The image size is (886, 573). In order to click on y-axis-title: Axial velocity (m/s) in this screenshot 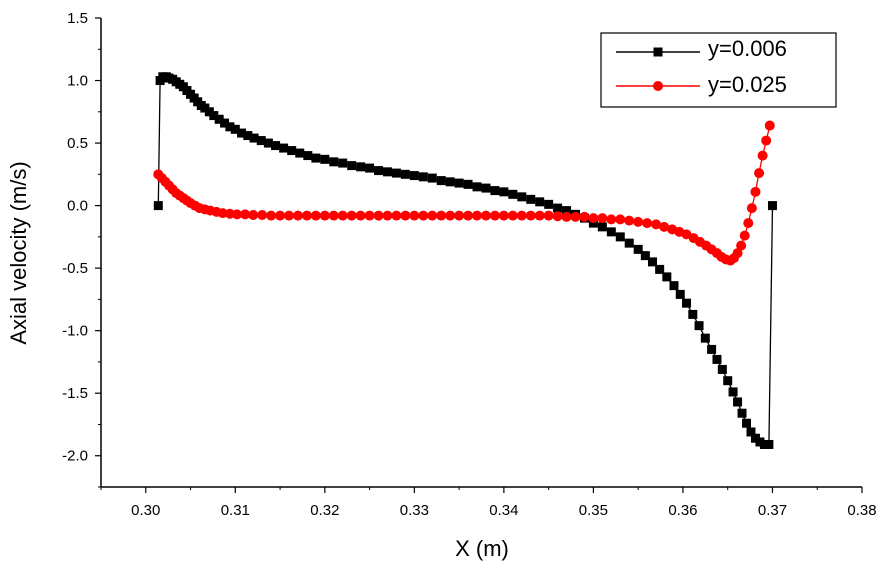, I will do `click(18, 252)`.